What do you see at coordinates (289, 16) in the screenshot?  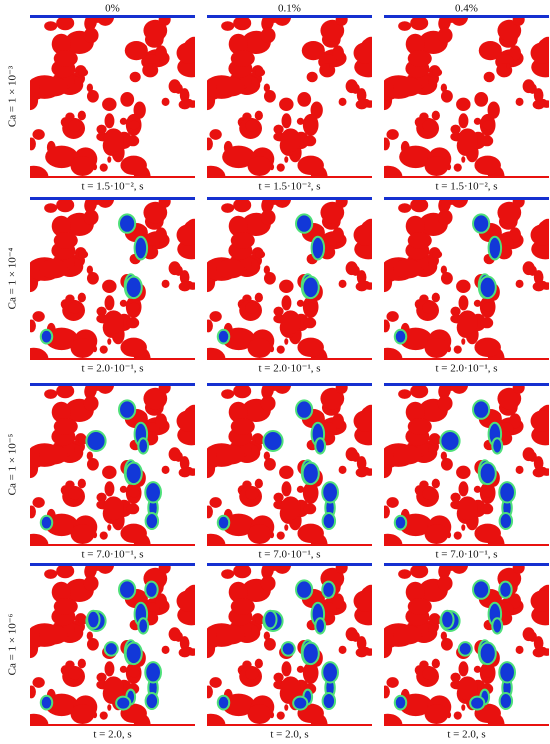 I see `inlet-boundary` at bounding box center [289, 16].